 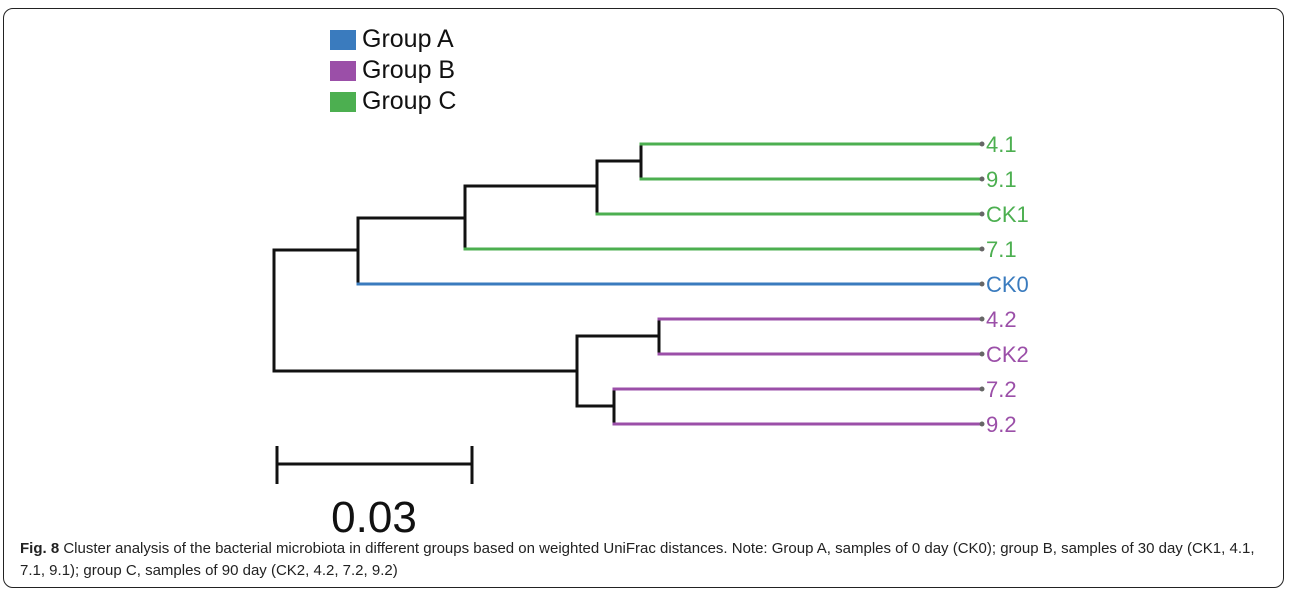 I want to click on leaf-tip-4.2, so click(x=982, y=319).